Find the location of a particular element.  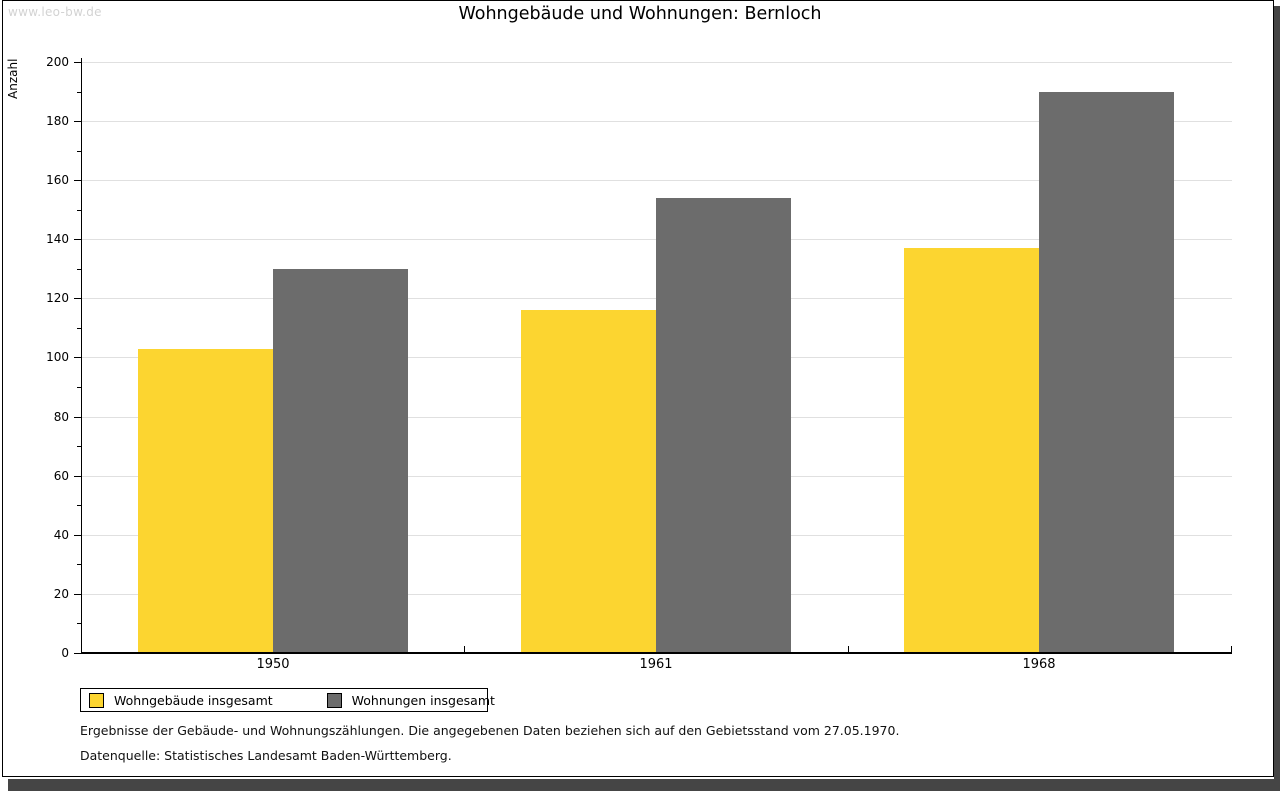

legend-item: Wohnungen insgesamt is located at coordinates (410, 700).